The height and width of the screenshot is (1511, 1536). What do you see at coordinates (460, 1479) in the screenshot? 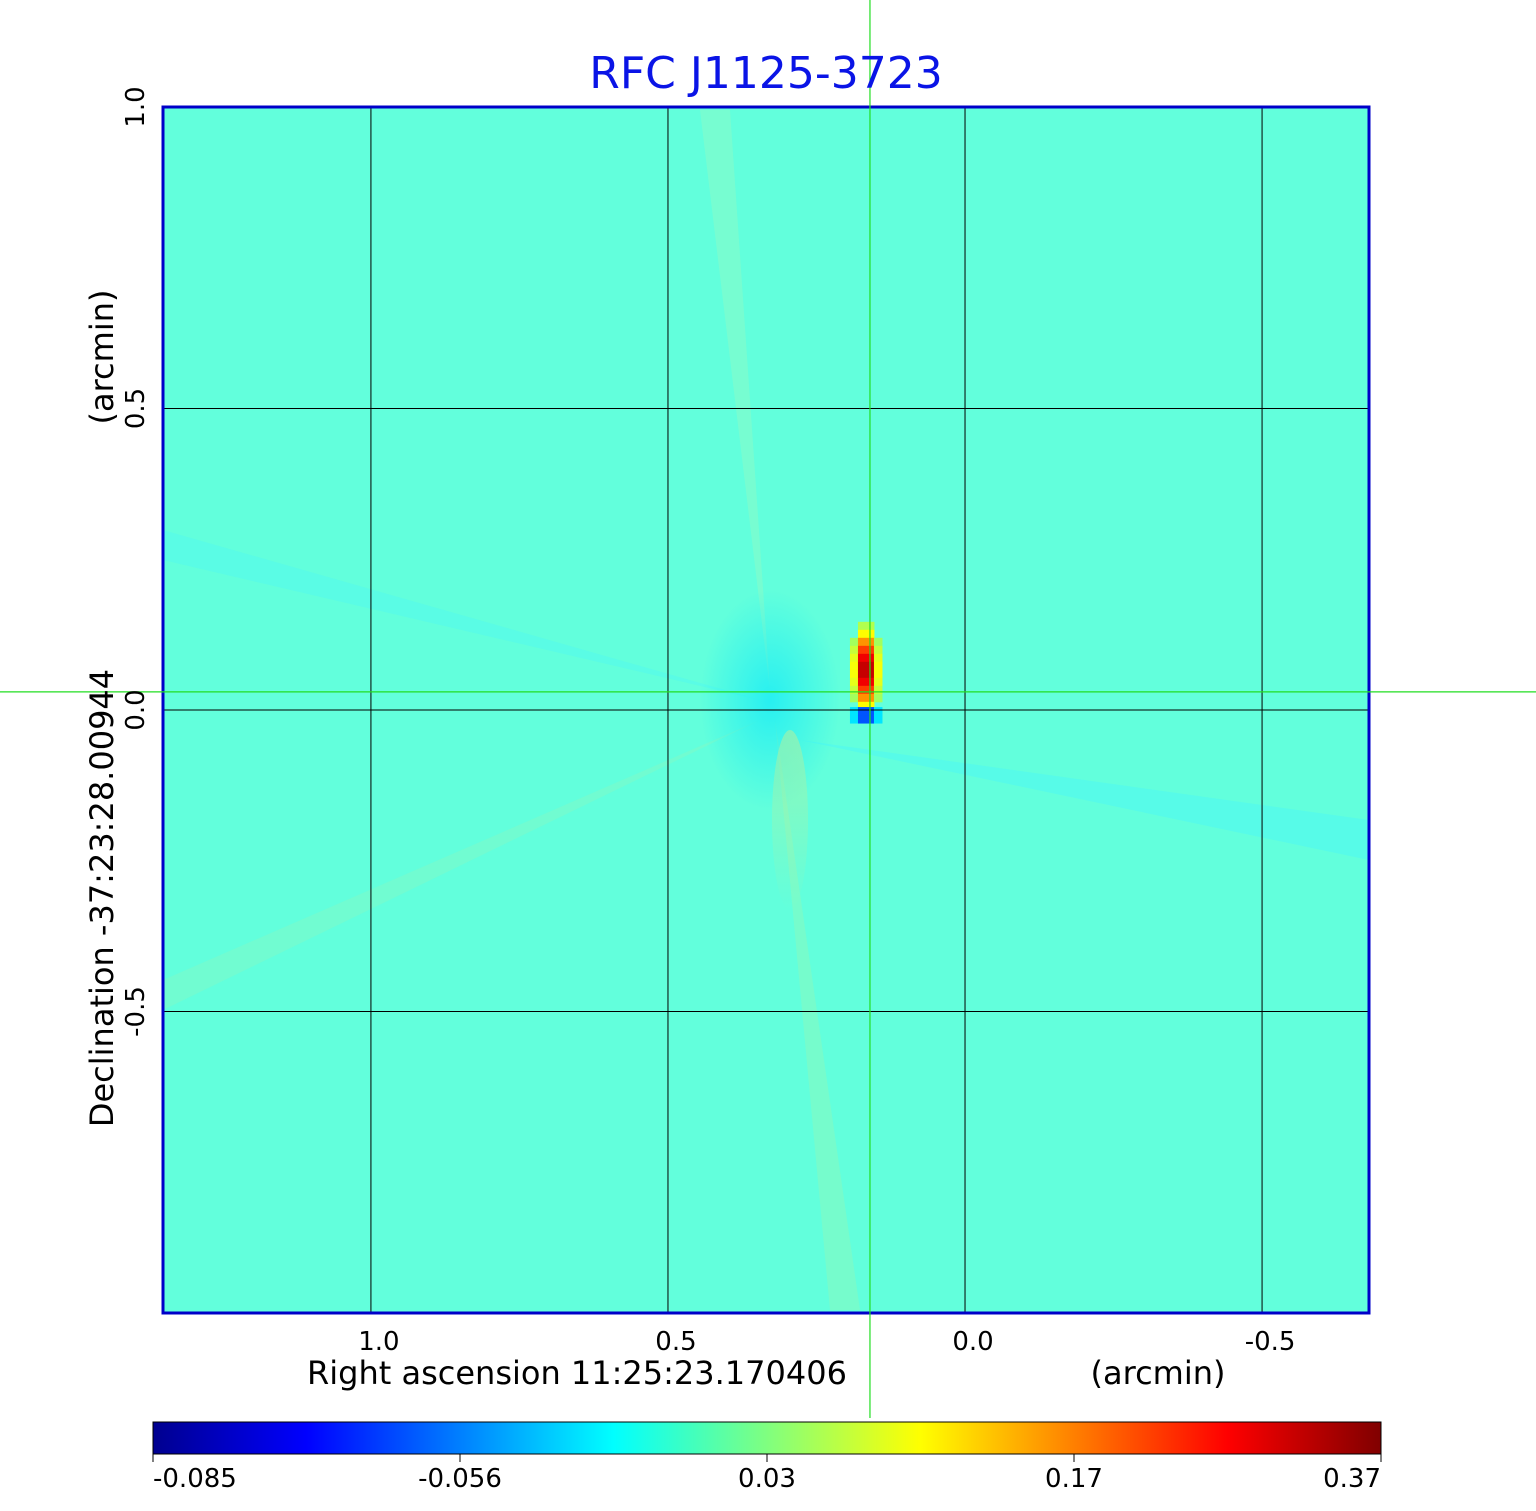
I see `colorbar-tick-label: -0.056` at bounding box center [460, 1479].